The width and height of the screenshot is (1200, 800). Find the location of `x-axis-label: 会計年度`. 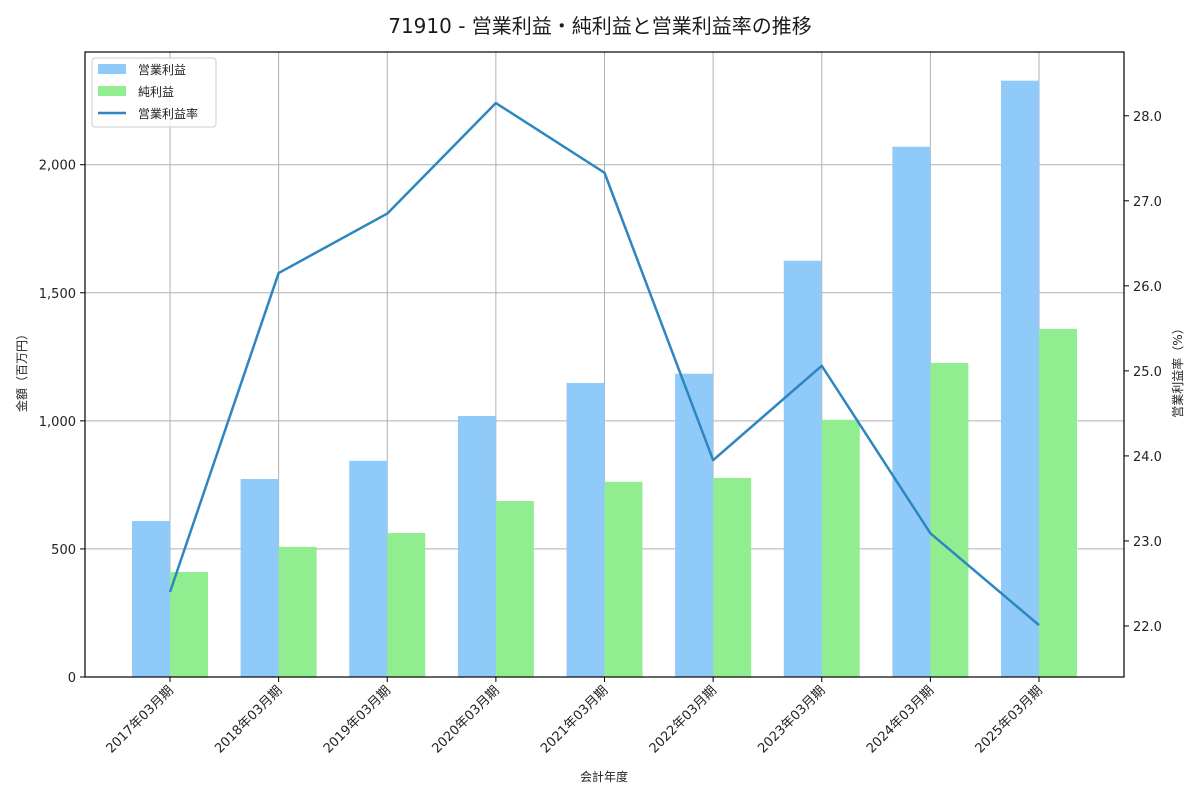

x-axis-label: 会計年度 is located at coordinates (604, 776).